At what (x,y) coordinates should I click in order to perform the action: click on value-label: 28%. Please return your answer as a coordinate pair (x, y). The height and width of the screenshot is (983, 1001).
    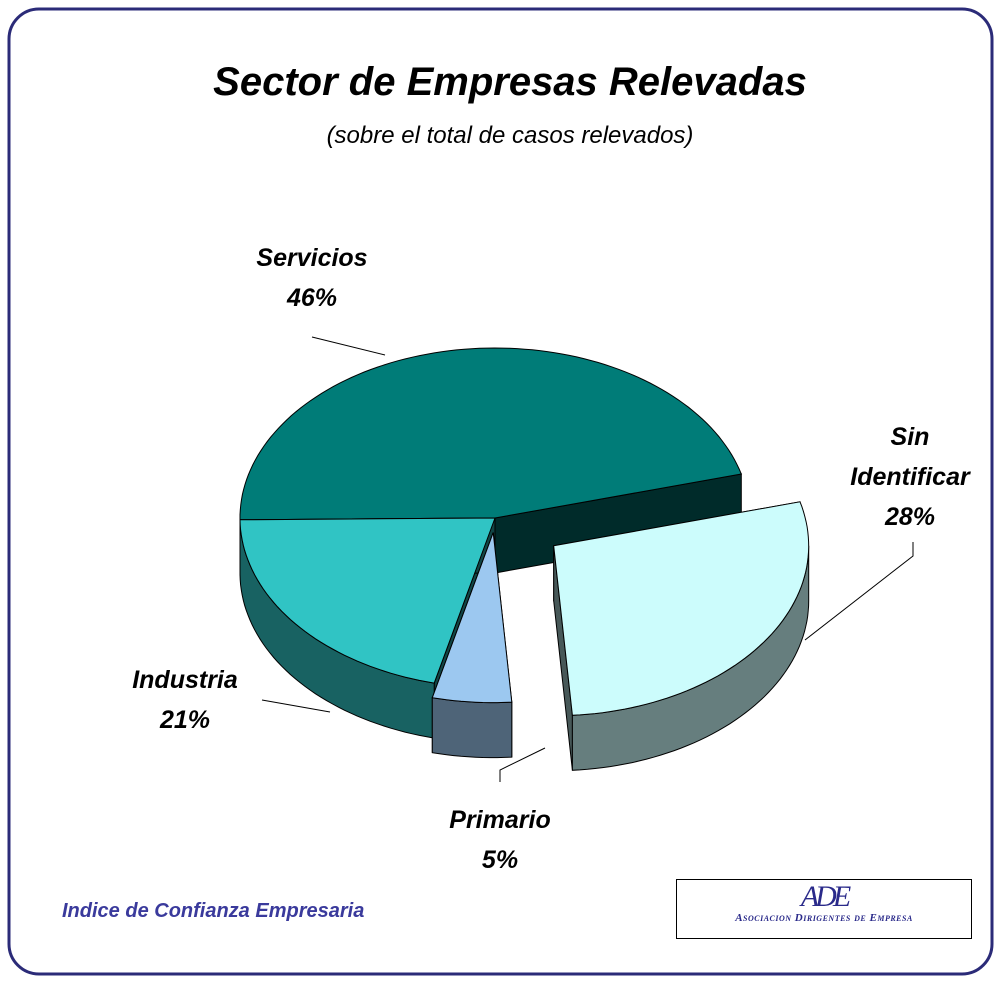
    Looking at the image, I should click on (910, 517).